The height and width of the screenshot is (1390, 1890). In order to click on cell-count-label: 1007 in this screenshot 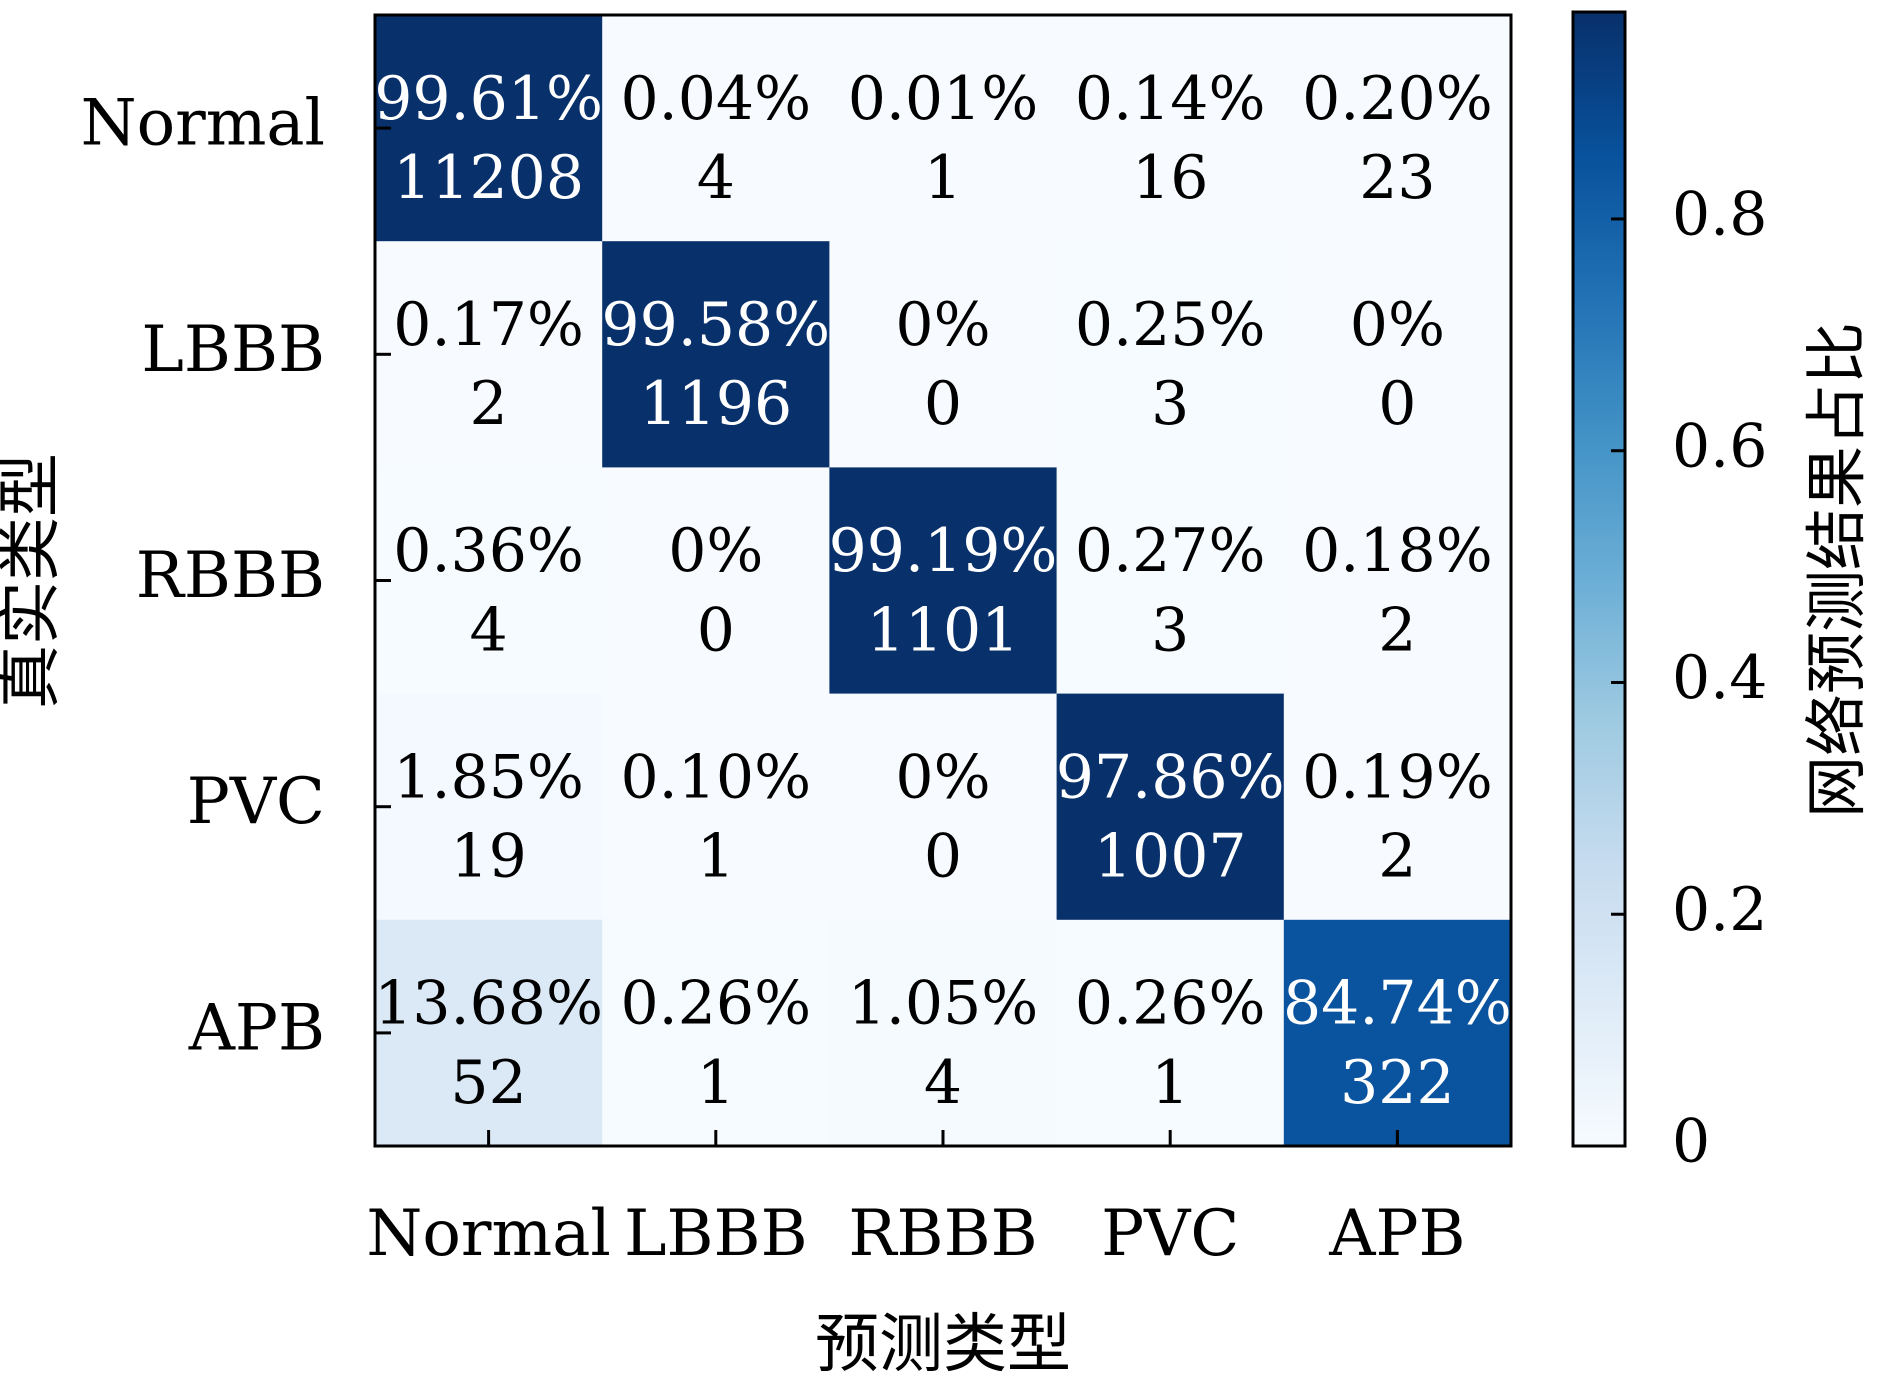, I will do `click(1170, 857)`.